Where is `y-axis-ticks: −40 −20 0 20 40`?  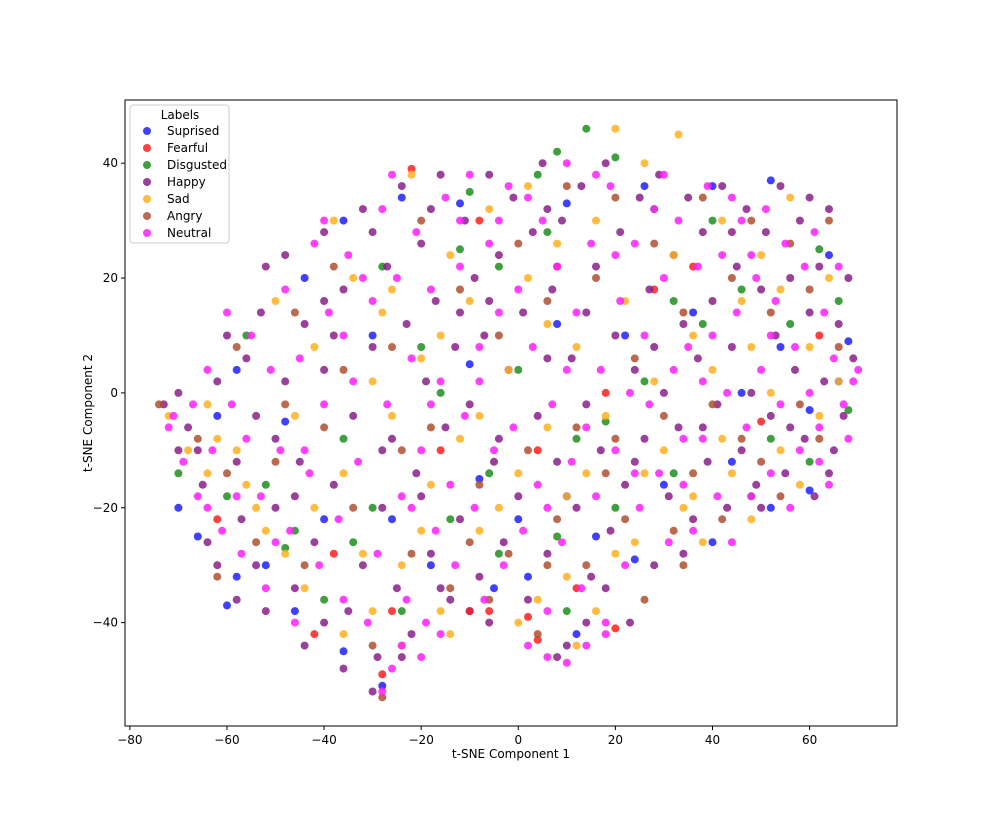 y-axis-ticks: −40 −20 0 20 40 is located at coordinates (109, 393).